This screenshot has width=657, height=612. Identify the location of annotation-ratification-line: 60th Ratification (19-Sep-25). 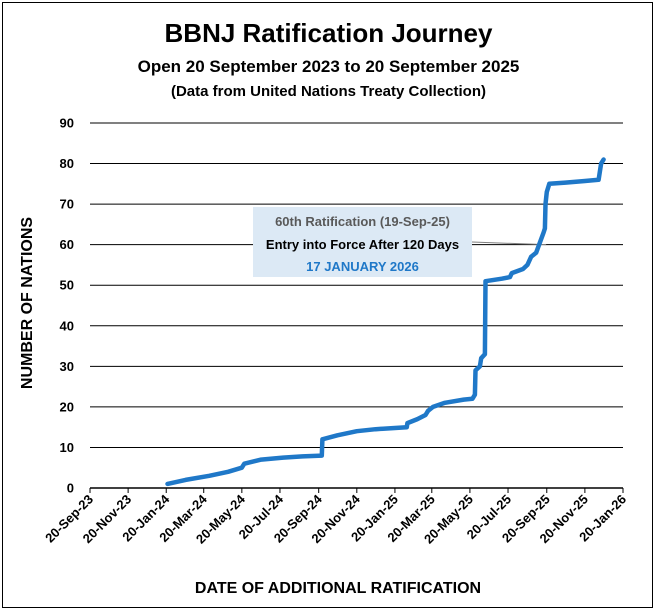
(362, 221).